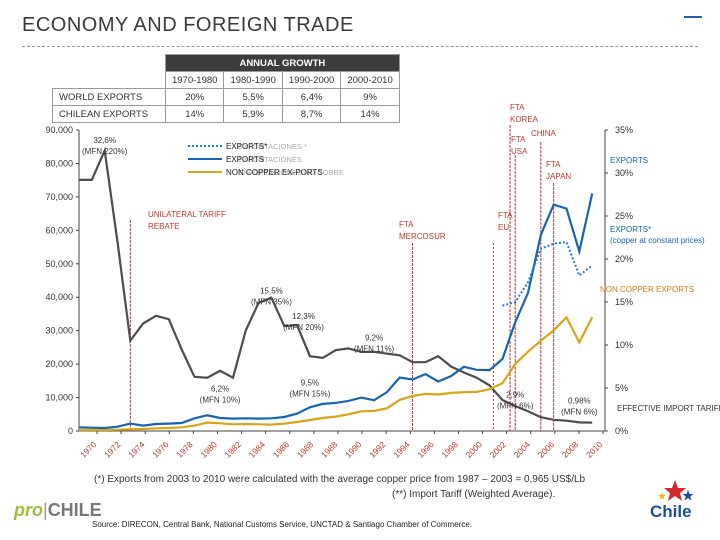 The height and width of the screenshot is (540, 720). What do you see at coordinates (303, 316) in the screenshot?
I see `tariff-annotation: 12,3%` at bounding box center [303, 316].